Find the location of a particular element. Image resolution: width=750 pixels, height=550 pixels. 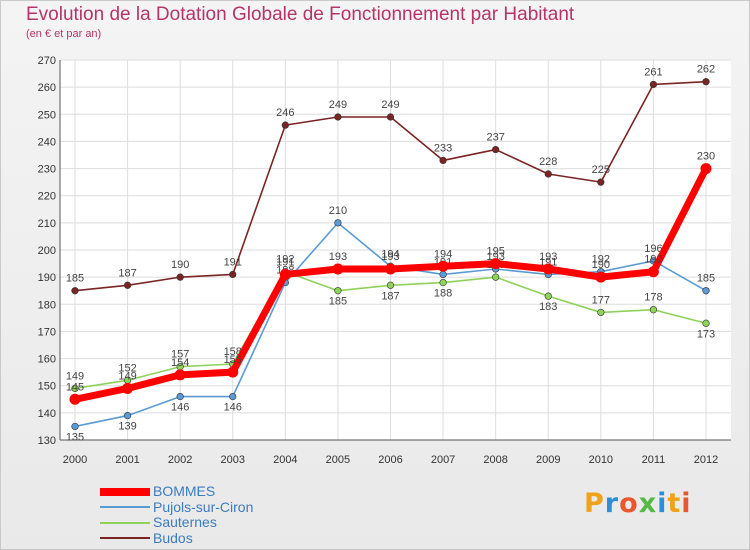

y-tick-label: 130 is located at coordinates (47, 441).